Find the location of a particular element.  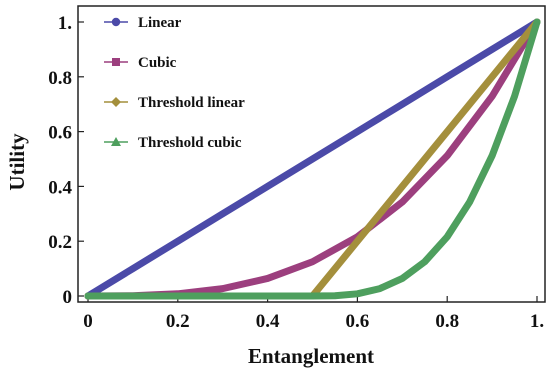

x-axis-label: Entanglement is located at coordinates (311, 356).